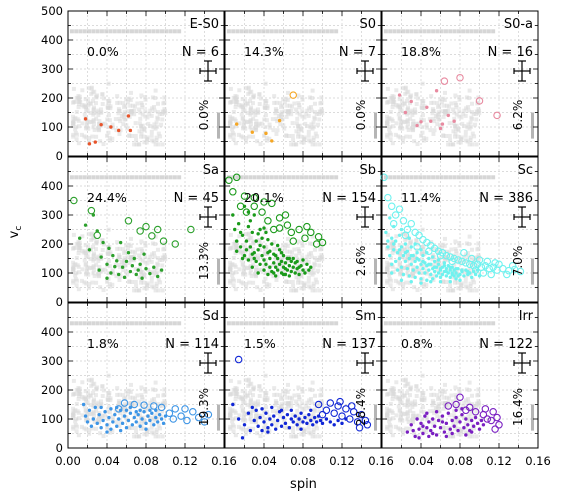  What do you see at coordinates (303, 461) in the screenshot?
I see `x-tick-label: 0.08` at bounding box center [303, 461].